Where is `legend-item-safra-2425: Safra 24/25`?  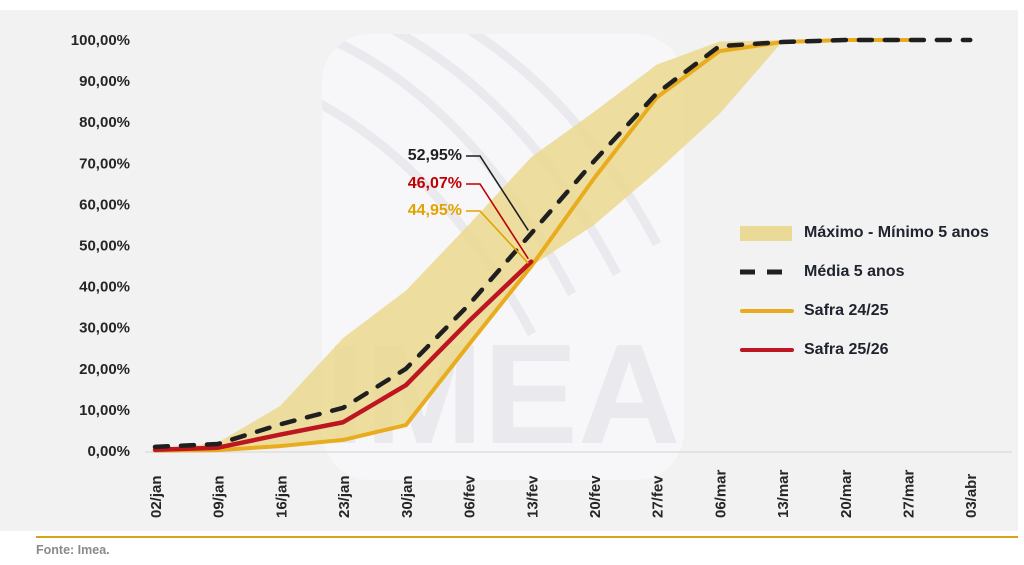 legend-item-safra-2425: Safra 24/25 is located at coordinates (864, 311).